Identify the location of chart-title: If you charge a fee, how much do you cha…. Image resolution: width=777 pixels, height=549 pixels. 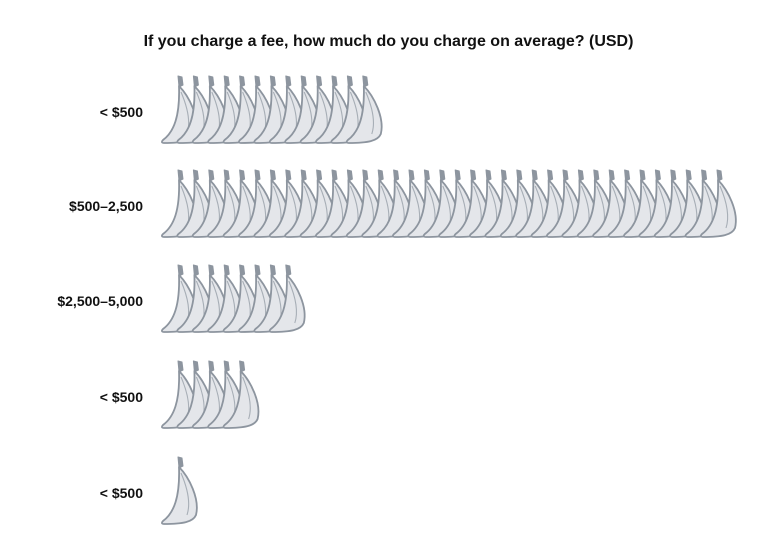
(388, 41).